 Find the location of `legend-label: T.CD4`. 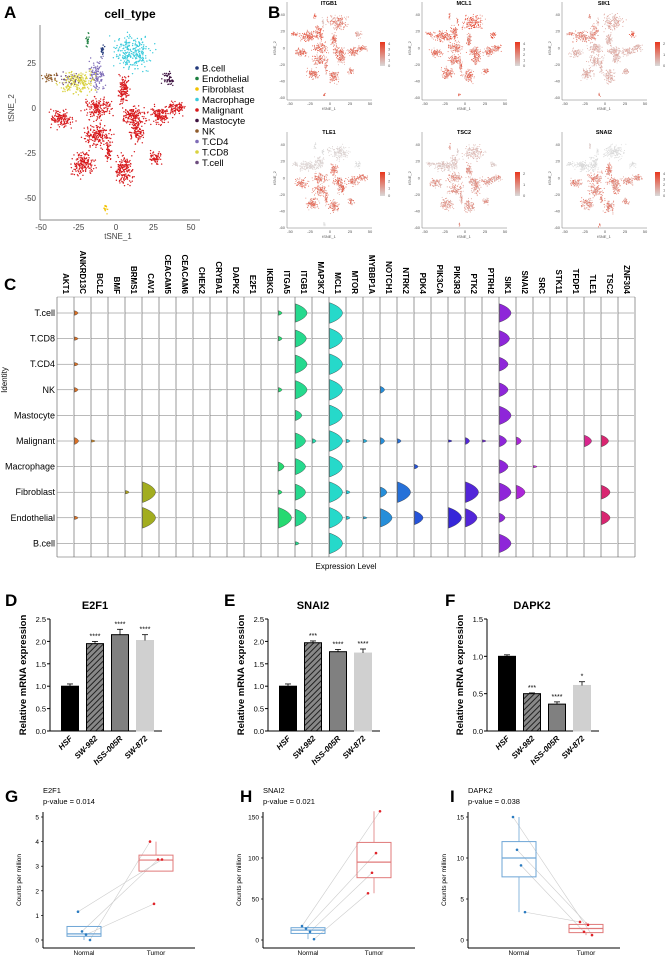

legend-label: T.CD4 is located at coordinates (215, 142).